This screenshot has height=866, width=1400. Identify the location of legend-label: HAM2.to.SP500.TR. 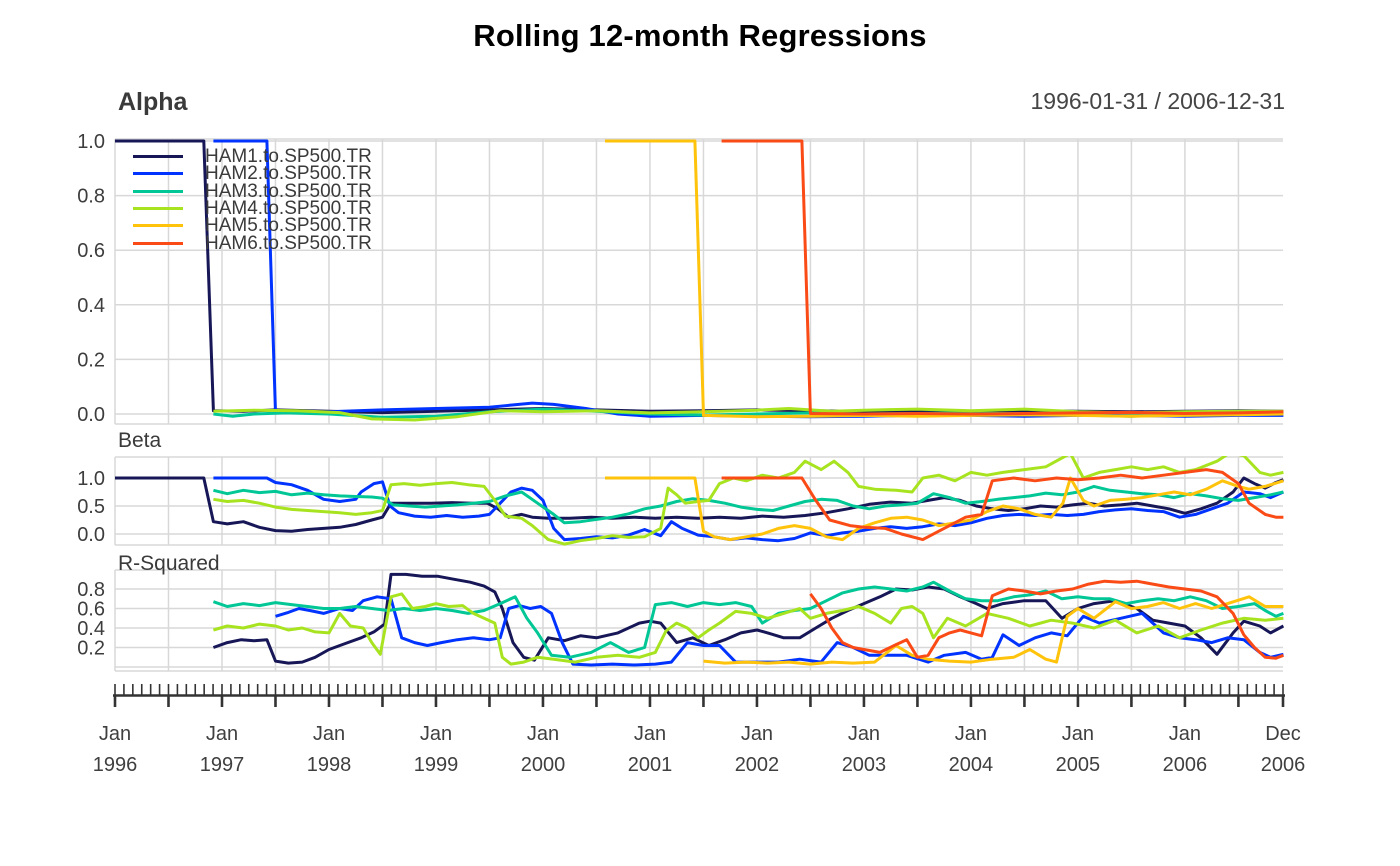
(288, 174).